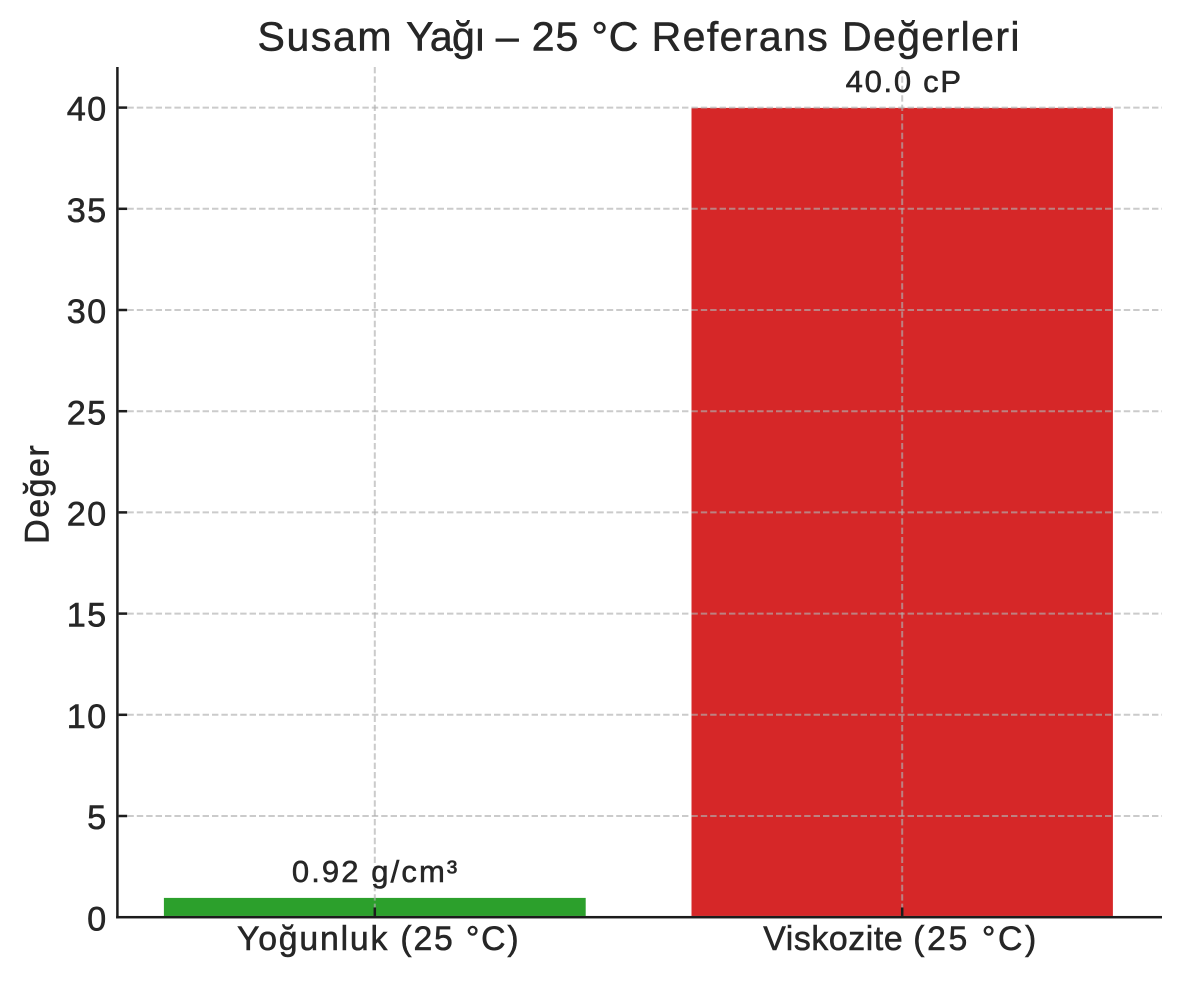 This screenshot has width=1180, height=985. Describe the element at coordinates (87, 413) in the screenshot. I see `svg-text: 25` at that location.